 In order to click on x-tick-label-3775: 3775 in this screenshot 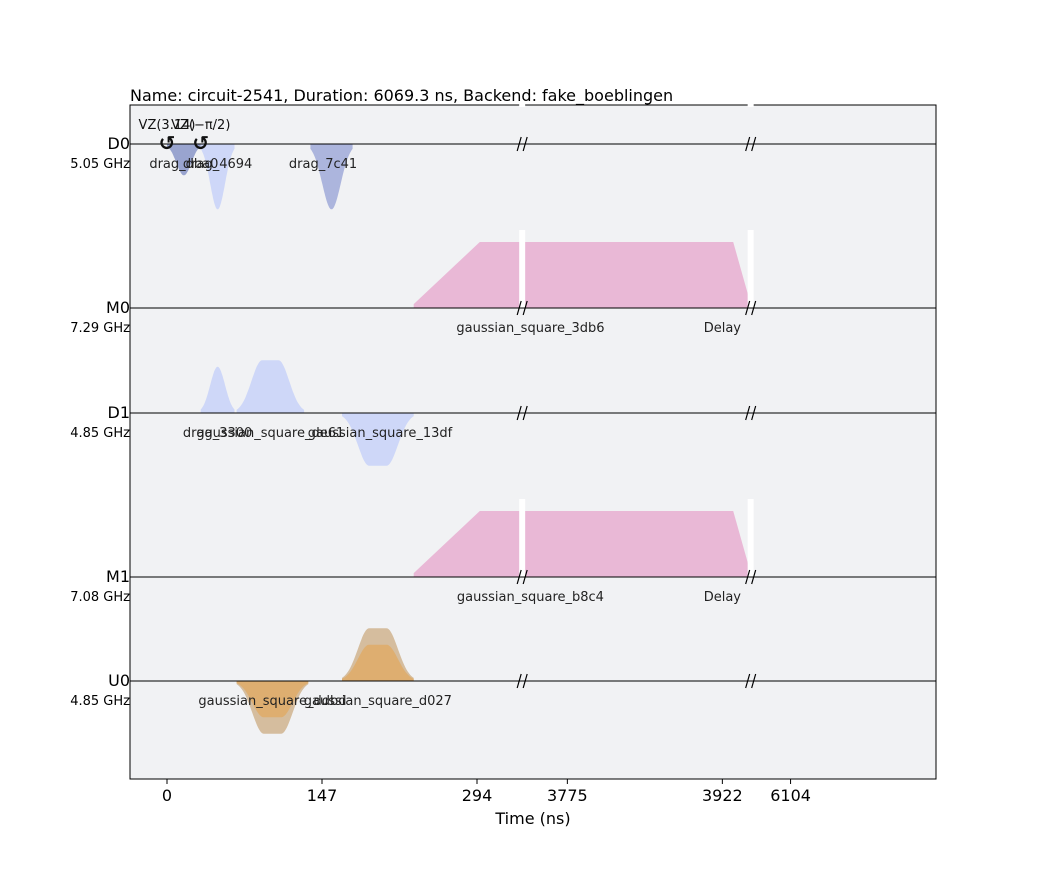, I will do `click(567, 795)`.